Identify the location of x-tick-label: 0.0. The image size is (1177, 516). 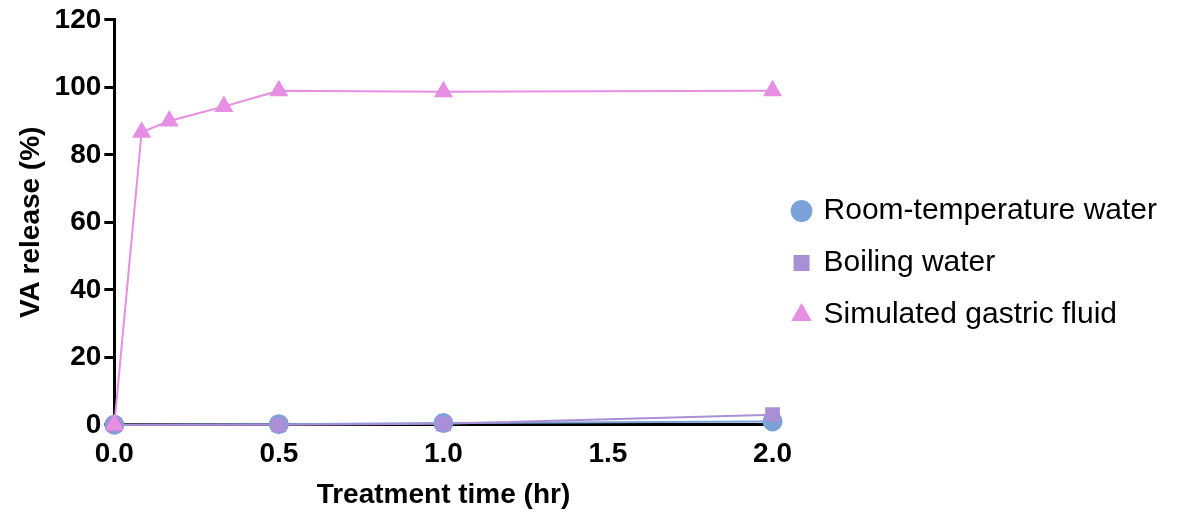
(114, 453).